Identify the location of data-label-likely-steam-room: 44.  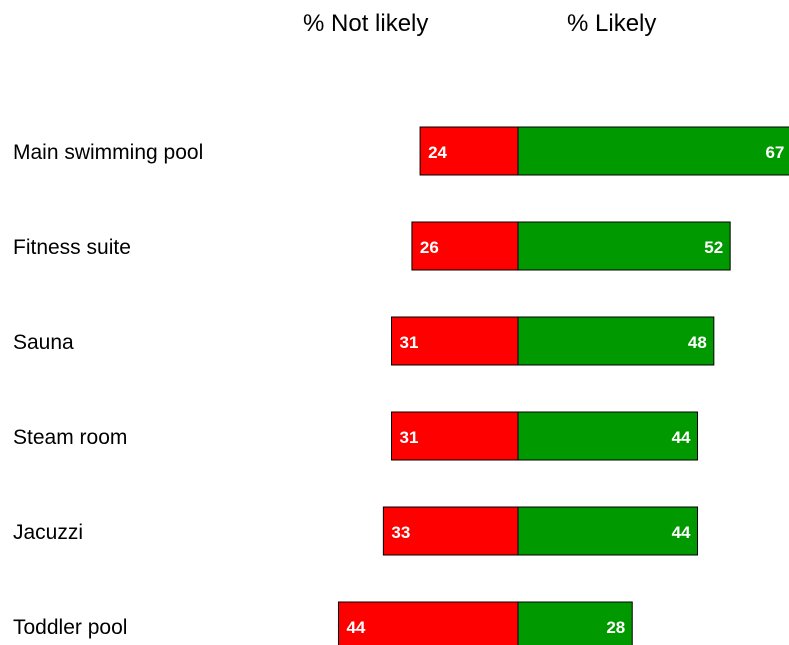
(681, 437).